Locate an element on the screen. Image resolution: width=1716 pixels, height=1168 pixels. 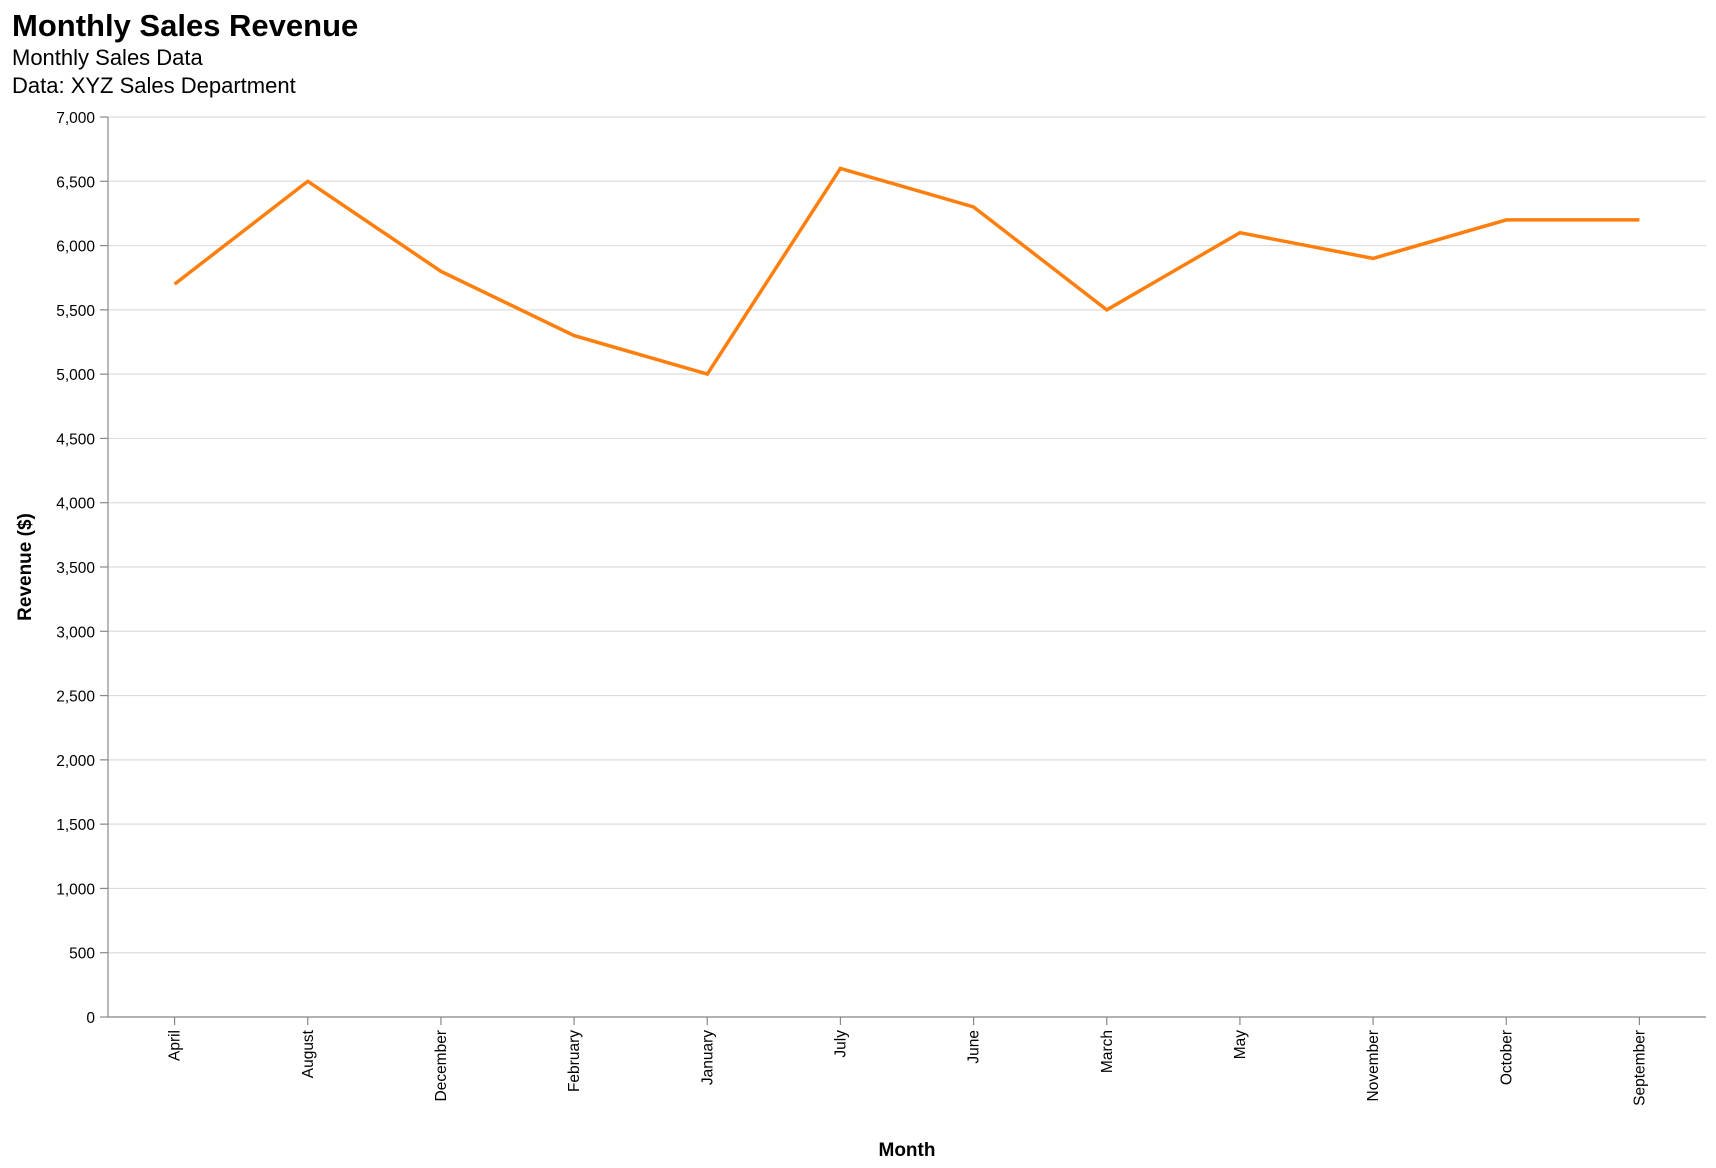
x-tick-label: June is located at coordinates (974, 1047).